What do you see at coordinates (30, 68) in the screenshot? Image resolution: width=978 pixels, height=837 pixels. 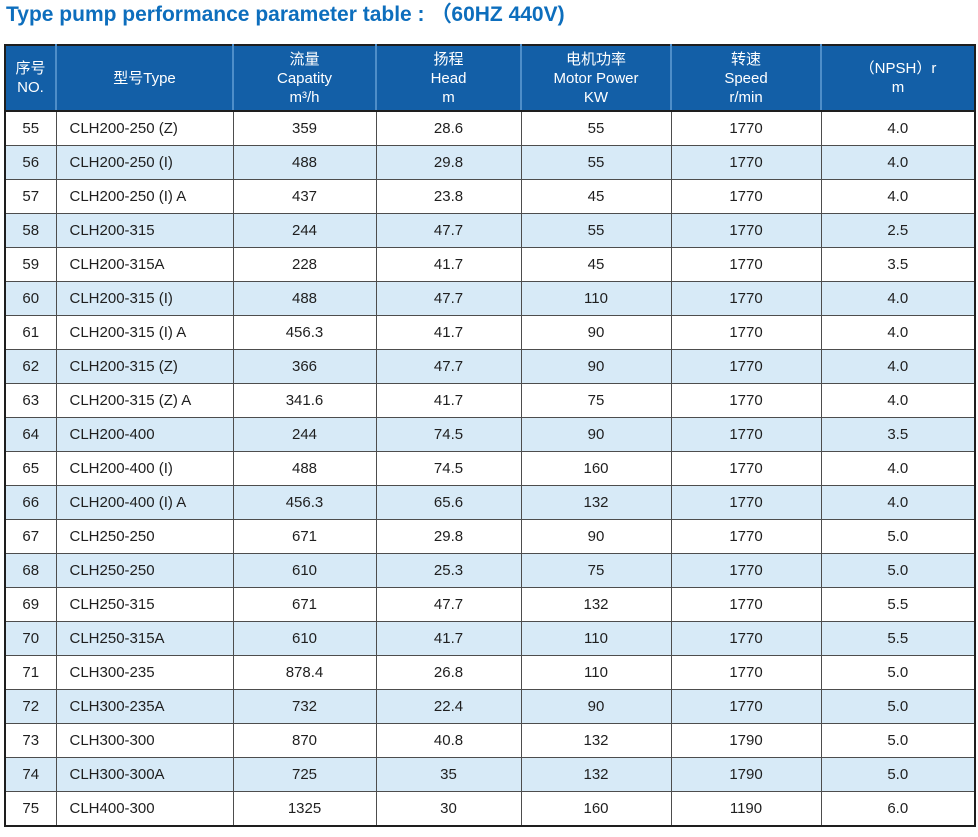 I see `header-line: 序号` at bounding box center [30, 68].